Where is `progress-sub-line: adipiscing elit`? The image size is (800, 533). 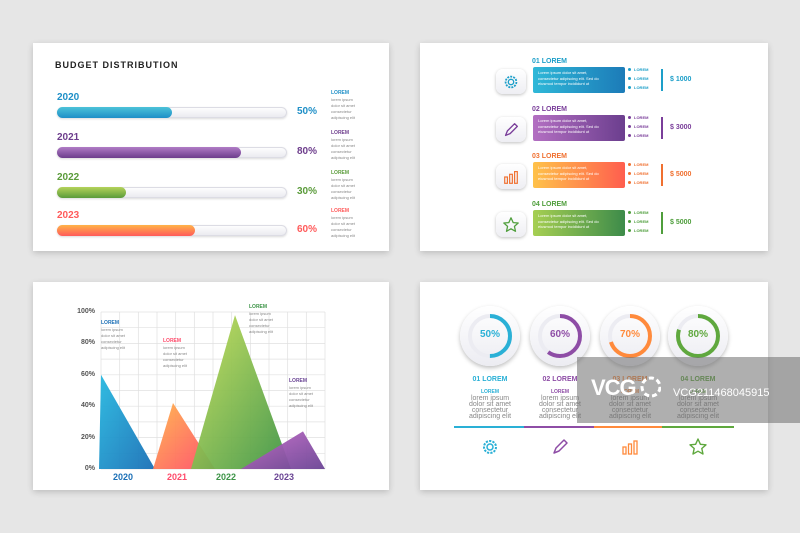
progress-sub-line: adipiscing elit is located at coordinates (490, 416).